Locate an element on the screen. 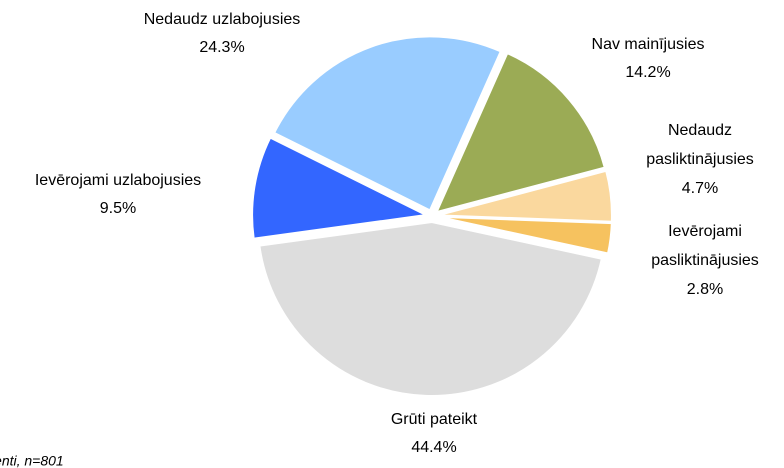 Image resolution: width=784 pixels, height=468 pixels. slice-label: Grūti pateikt is located at coordinates (434, 419).